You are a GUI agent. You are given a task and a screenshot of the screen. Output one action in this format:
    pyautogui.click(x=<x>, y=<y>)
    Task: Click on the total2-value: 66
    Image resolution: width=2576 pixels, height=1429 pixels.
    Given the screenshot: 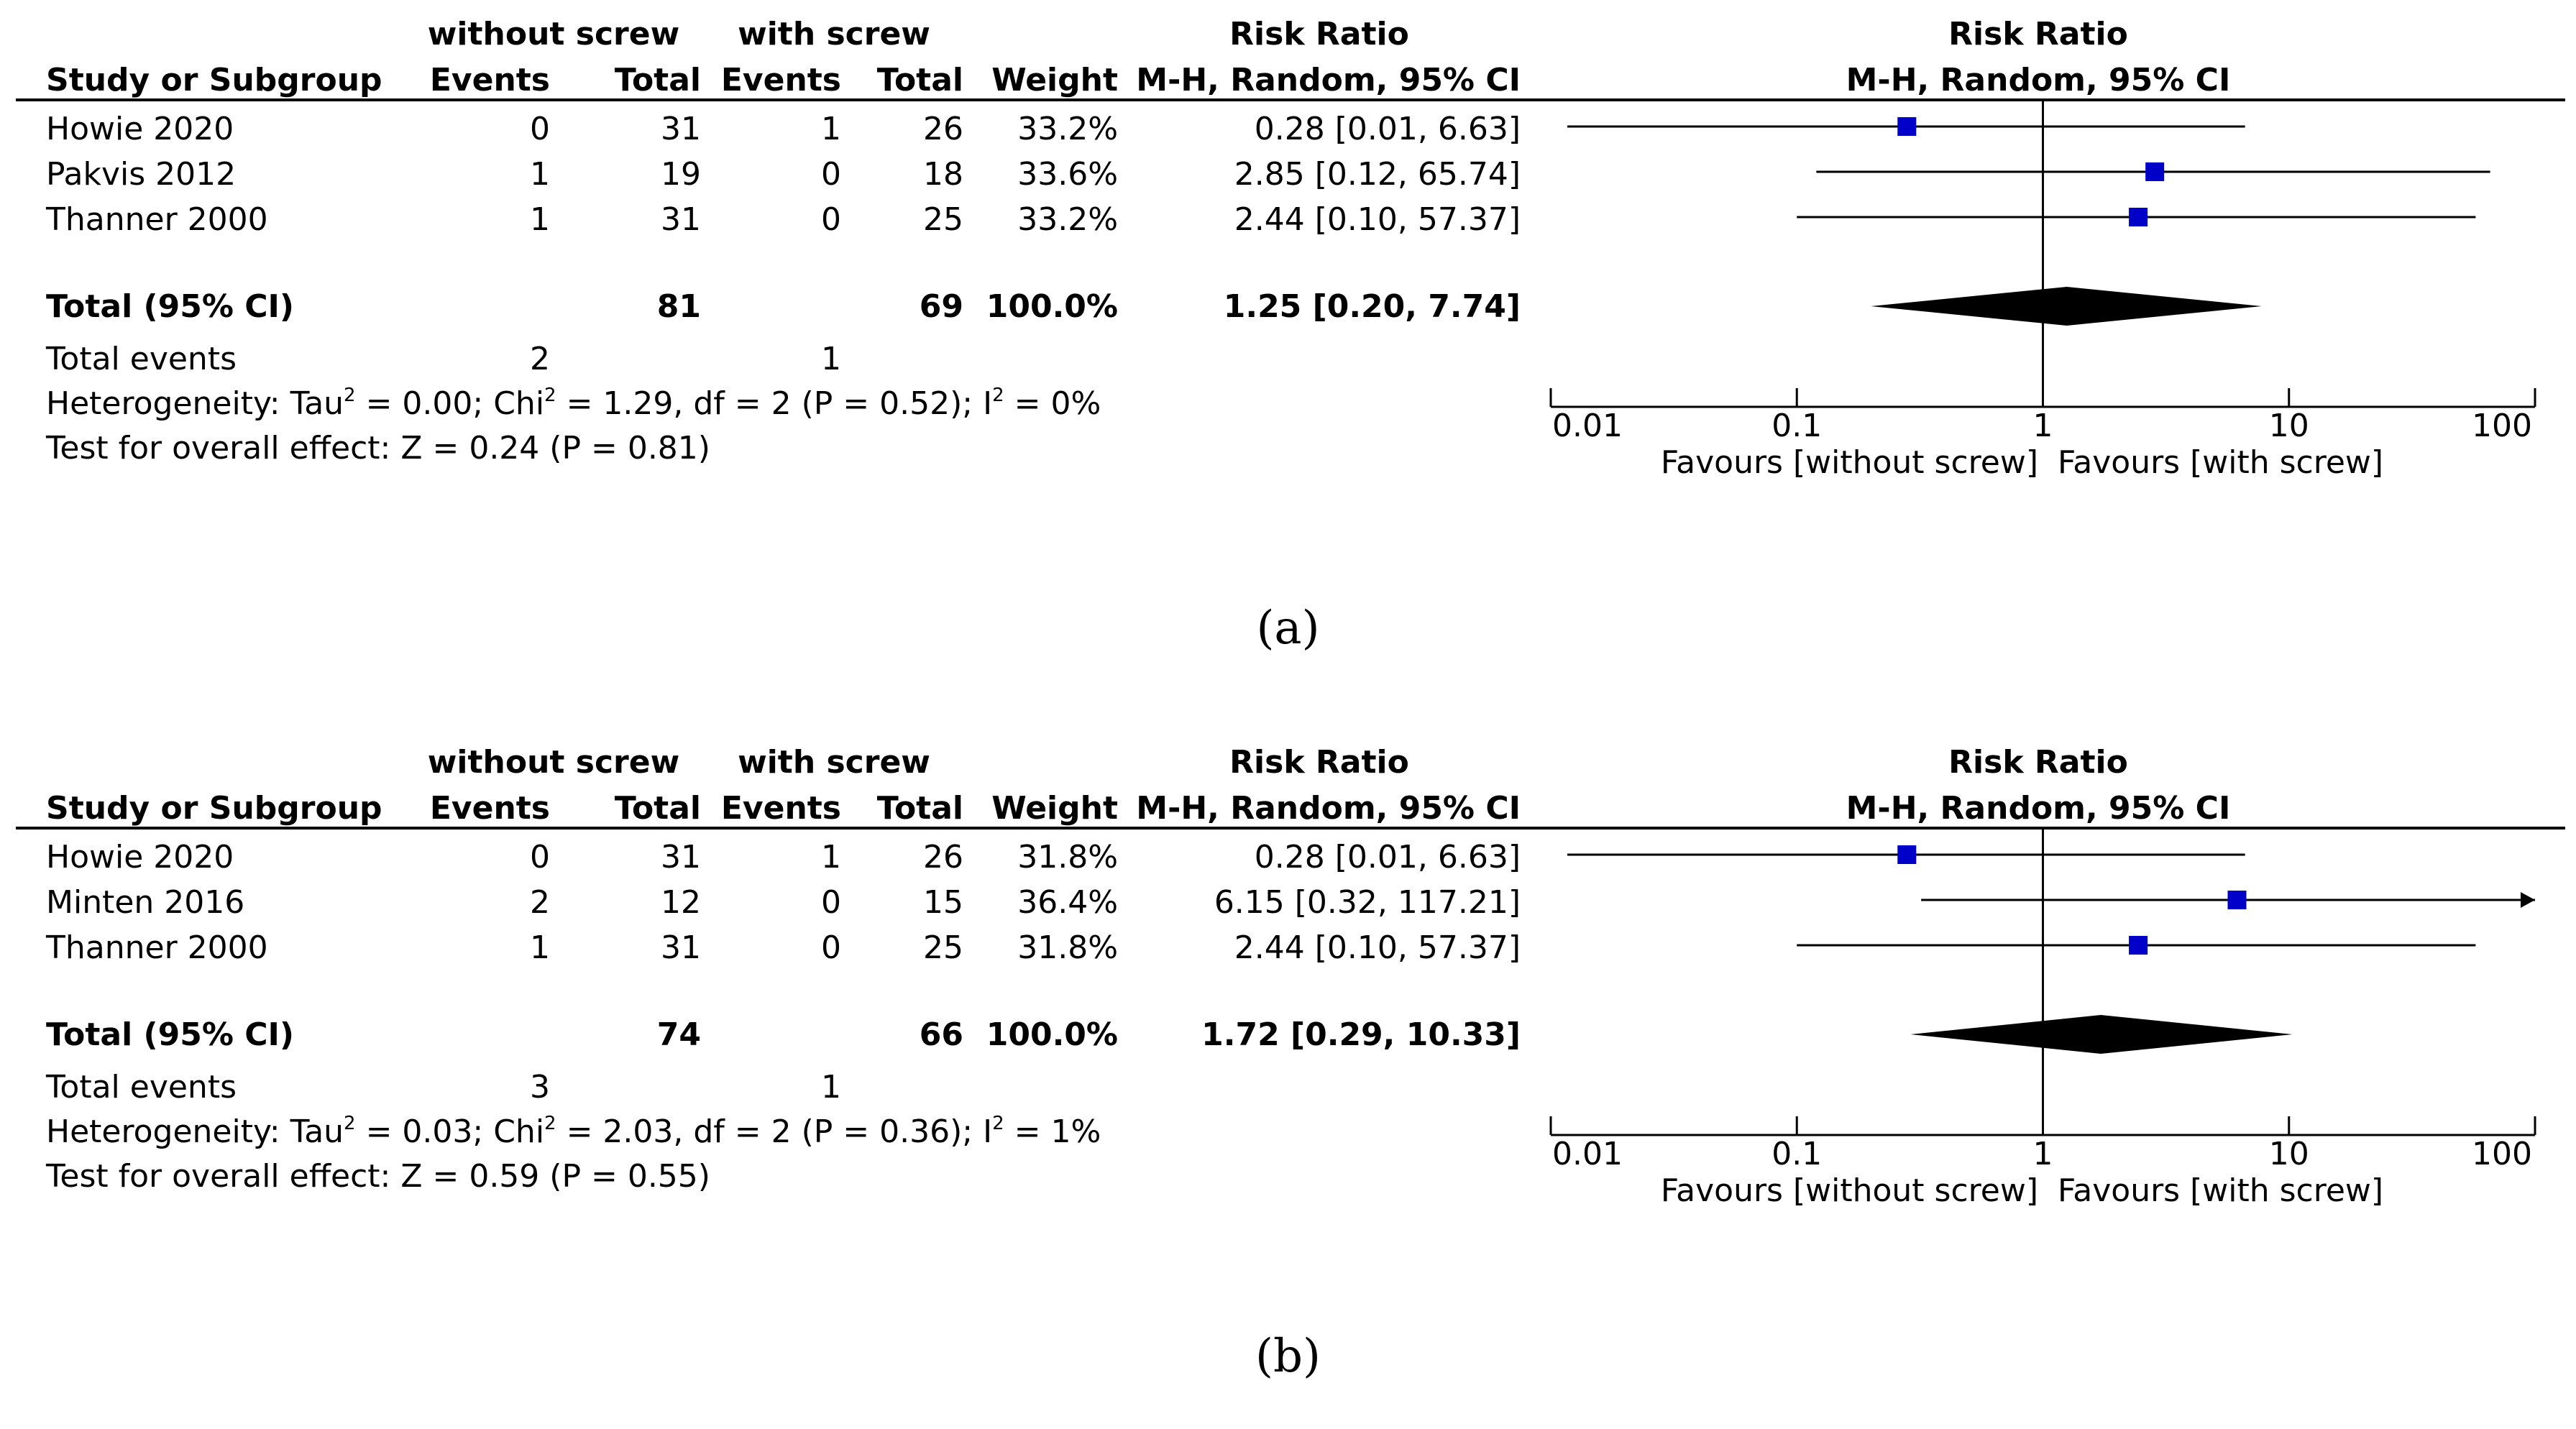 What is the action you would take?
    pyautogui.click(x=941, y=1034)
    